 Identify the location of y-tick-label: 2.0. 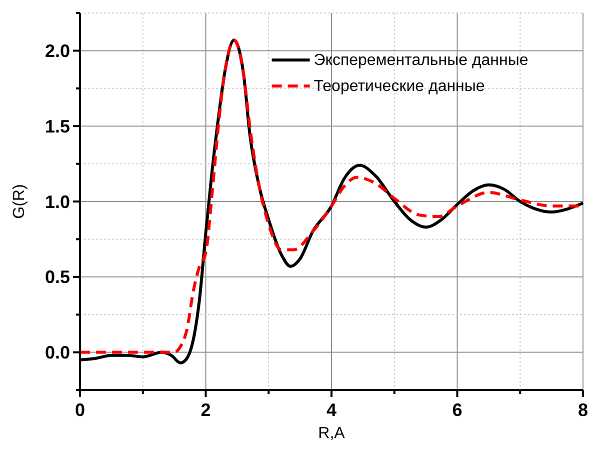
(57, 51).